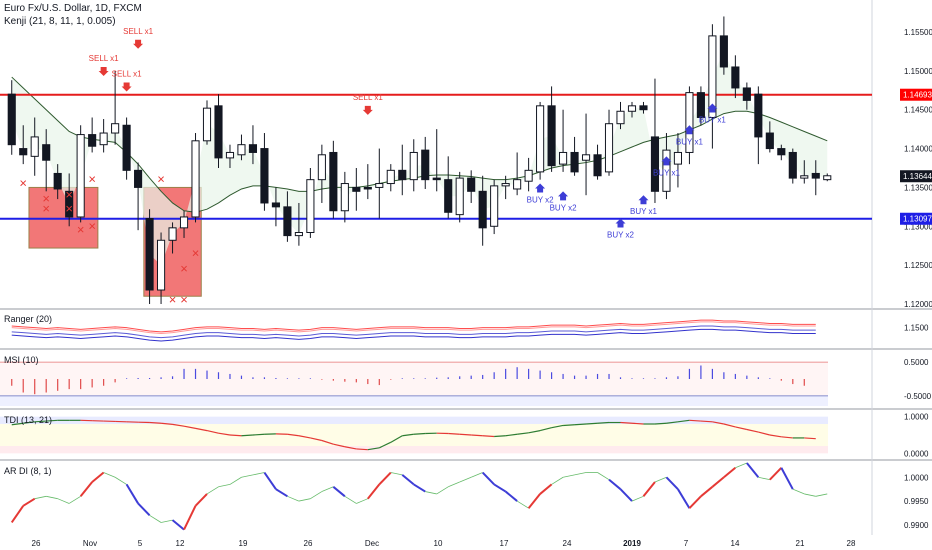  I want to click on x-tick-label: 7, so click(686, 543).